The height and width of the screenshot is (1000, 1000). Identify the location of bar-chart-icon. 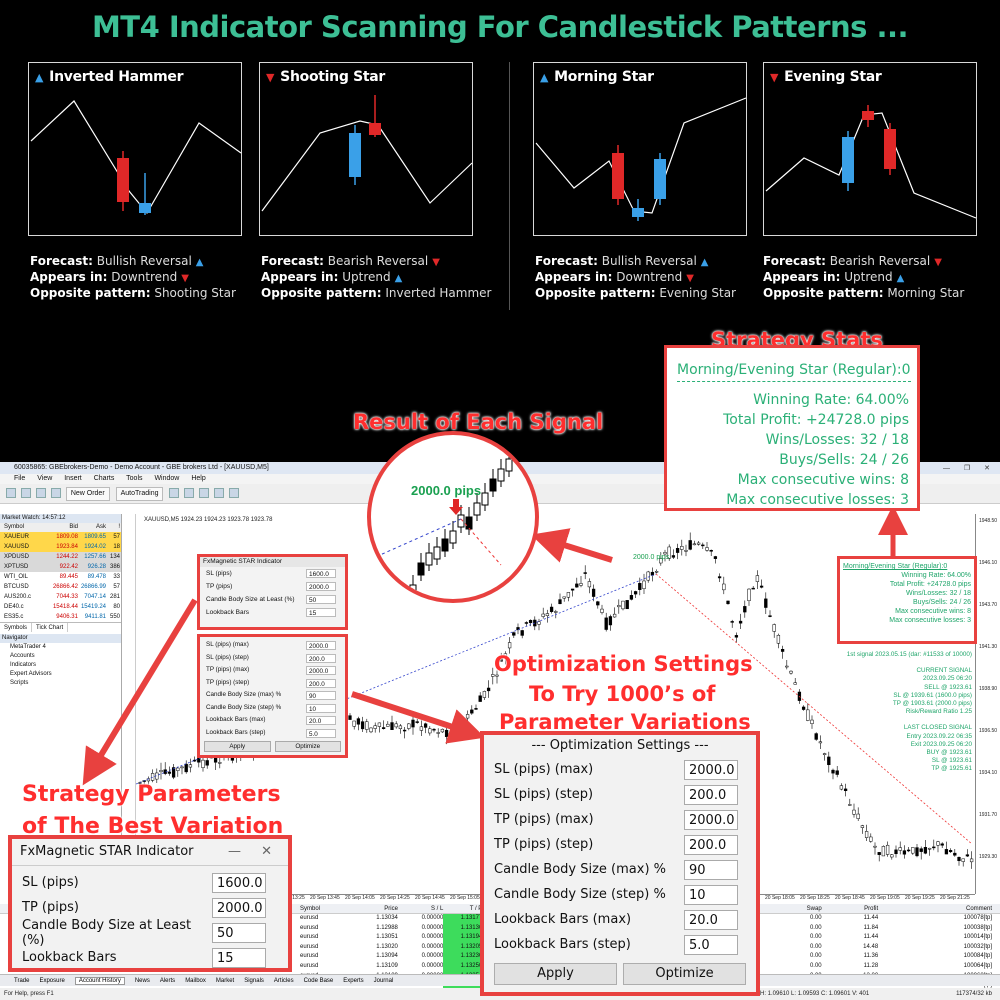
(174, 493).